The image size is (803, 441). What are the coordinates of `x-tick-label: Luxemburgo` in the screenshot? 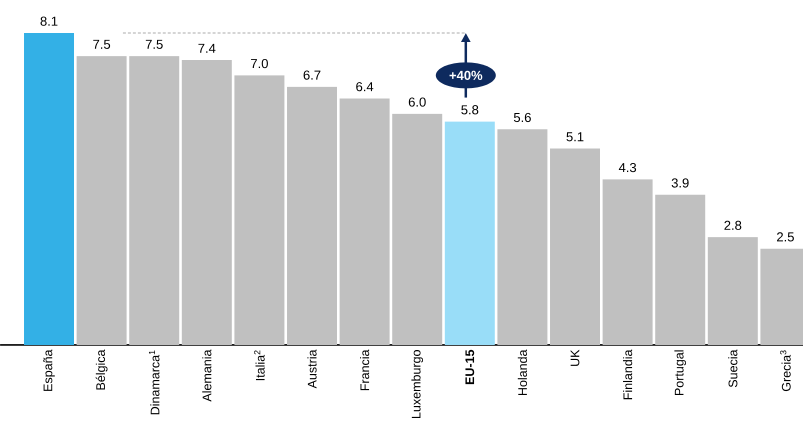 It's located at (417, 384).